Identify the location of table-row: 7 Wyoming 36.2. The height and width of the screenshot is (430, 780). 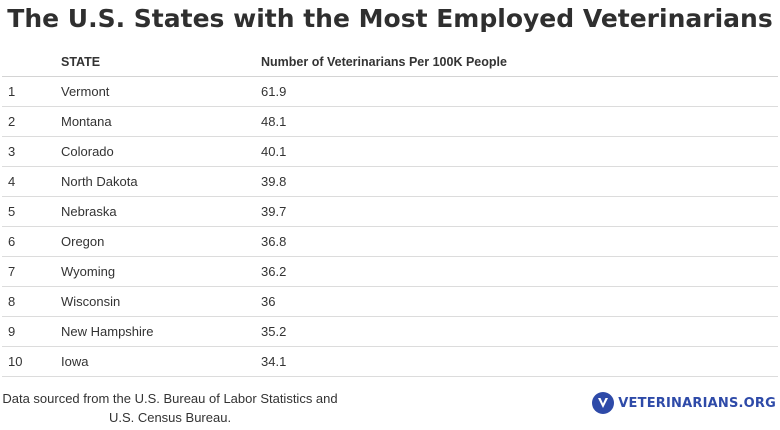
(390, 271).